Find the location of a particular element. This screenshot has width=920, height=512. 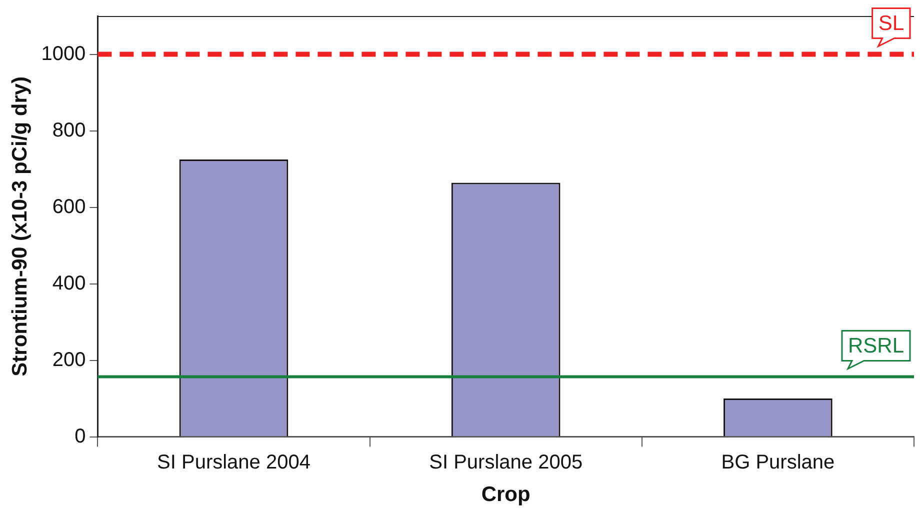

y-axis-title: Strontium-90 (x10-3 pCi/g dry) is located at coordinates (20, 226).